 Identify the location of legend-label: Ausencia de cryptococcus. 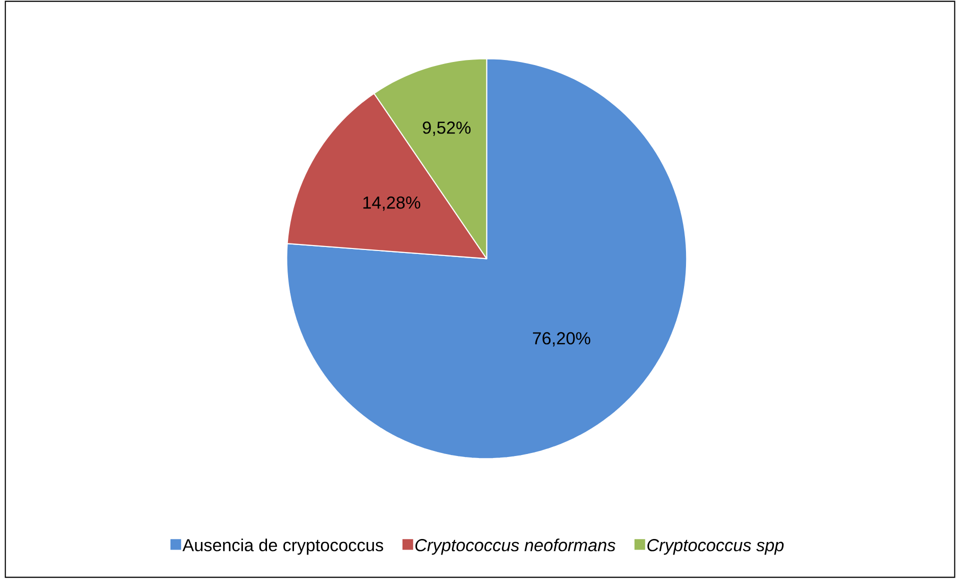
(283, 546).